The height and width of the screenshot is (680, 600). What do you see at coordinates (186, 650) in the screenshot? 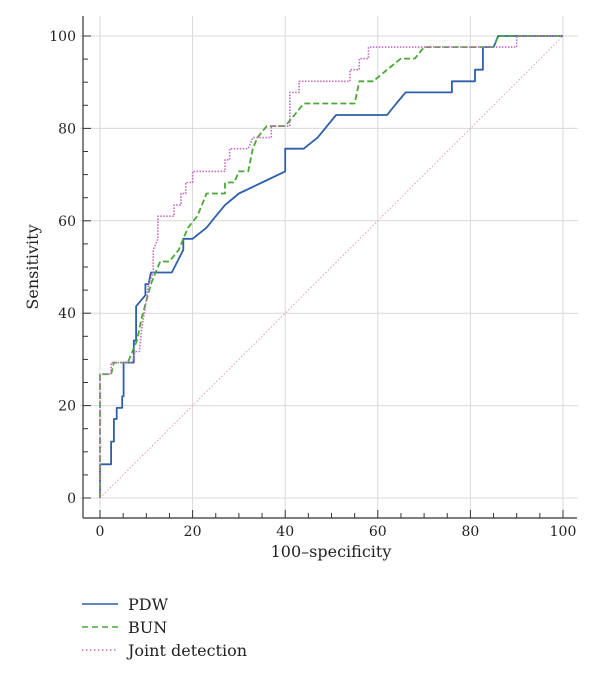
I see `legend-label-joint: Joint detection` at bounding box center [186, 650].